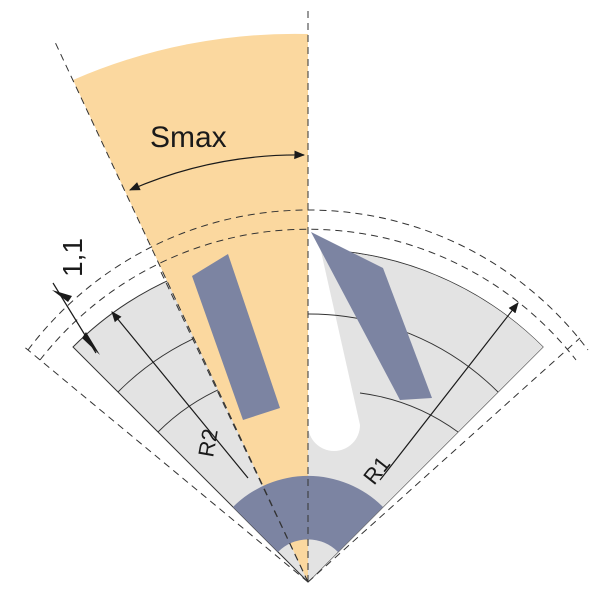 Image resolution: width=598 pixels, height=589 pixels. Describe the element at coordinates (188, 137) in the screenshot. I see `smax-label: Smax` at that location.